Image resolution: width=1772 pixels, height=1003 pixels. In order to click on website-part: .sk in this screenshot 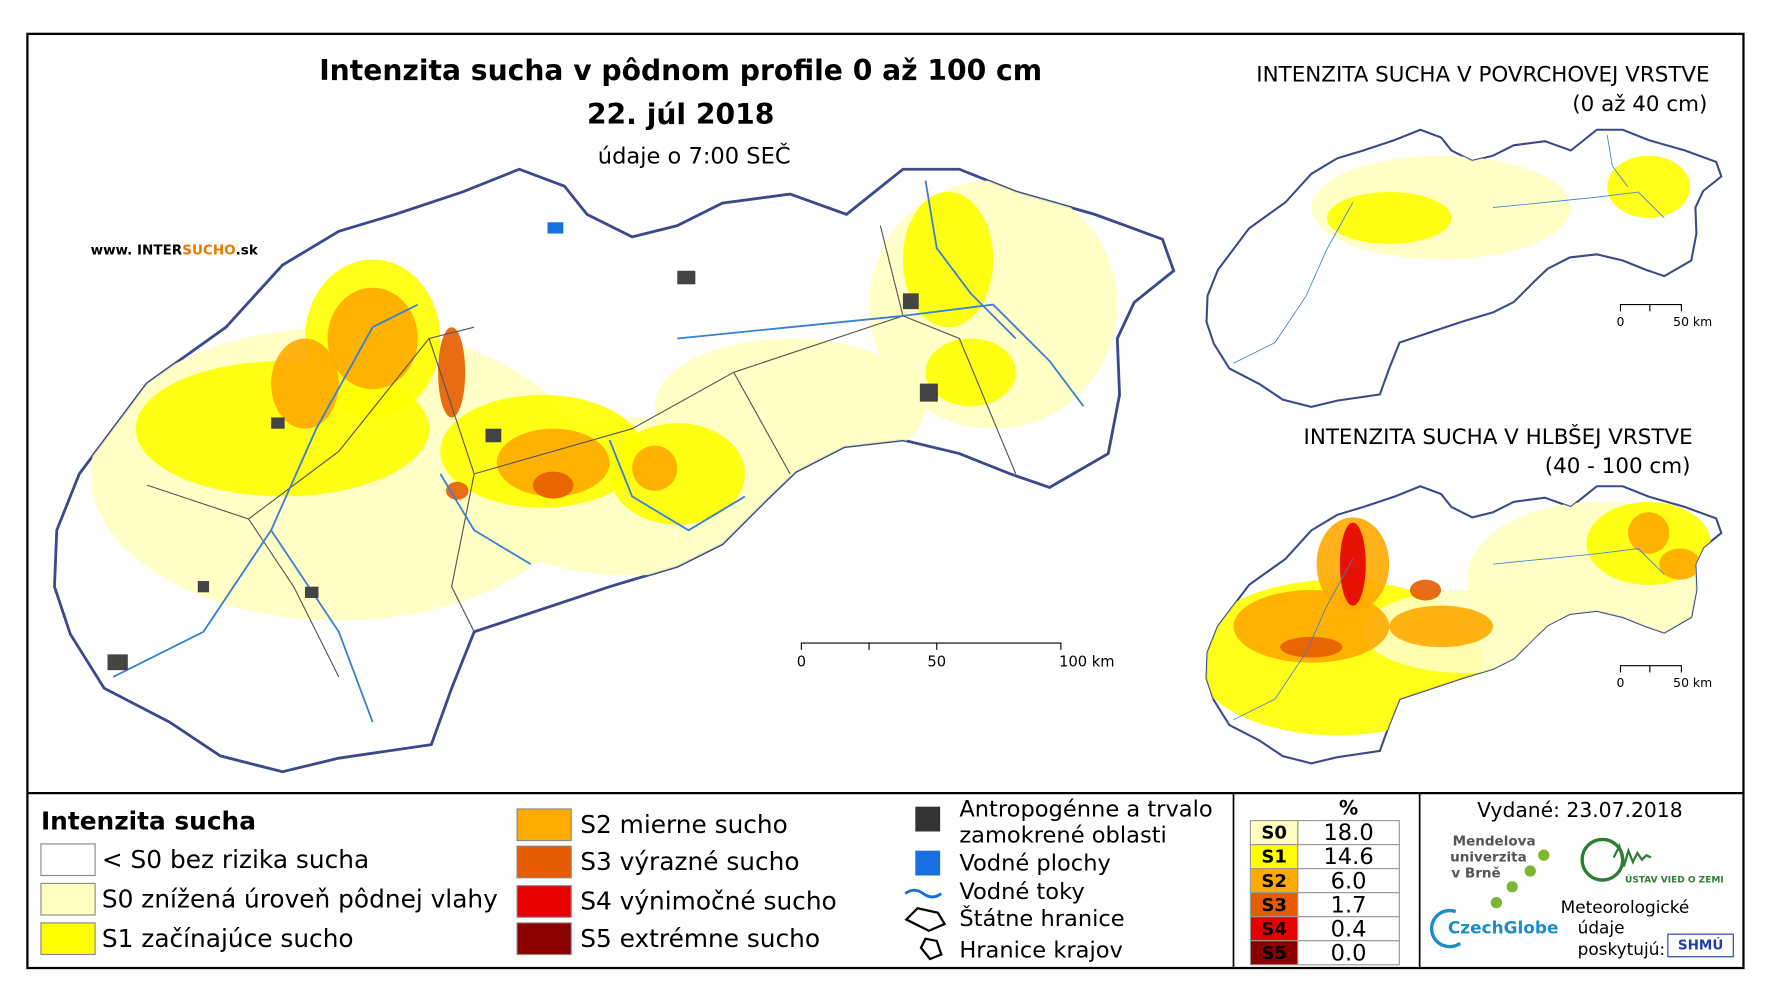, I will do `click(247, 250)`.